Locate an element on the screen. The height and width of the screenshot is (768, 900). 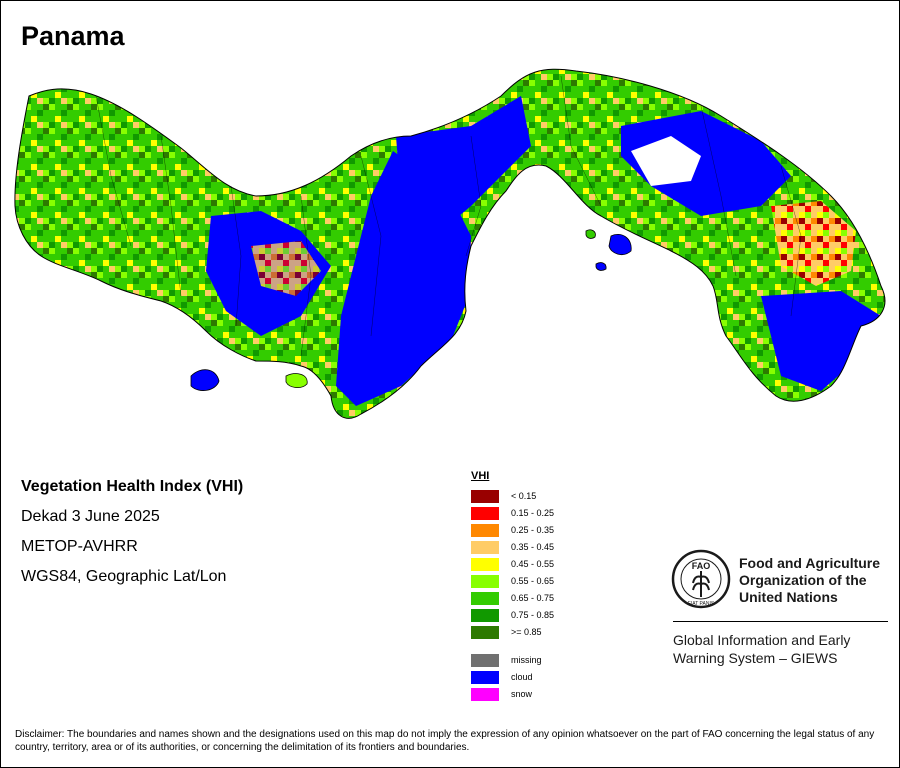
legend-label: >= 0.85 is located at coordinates (526, 632).